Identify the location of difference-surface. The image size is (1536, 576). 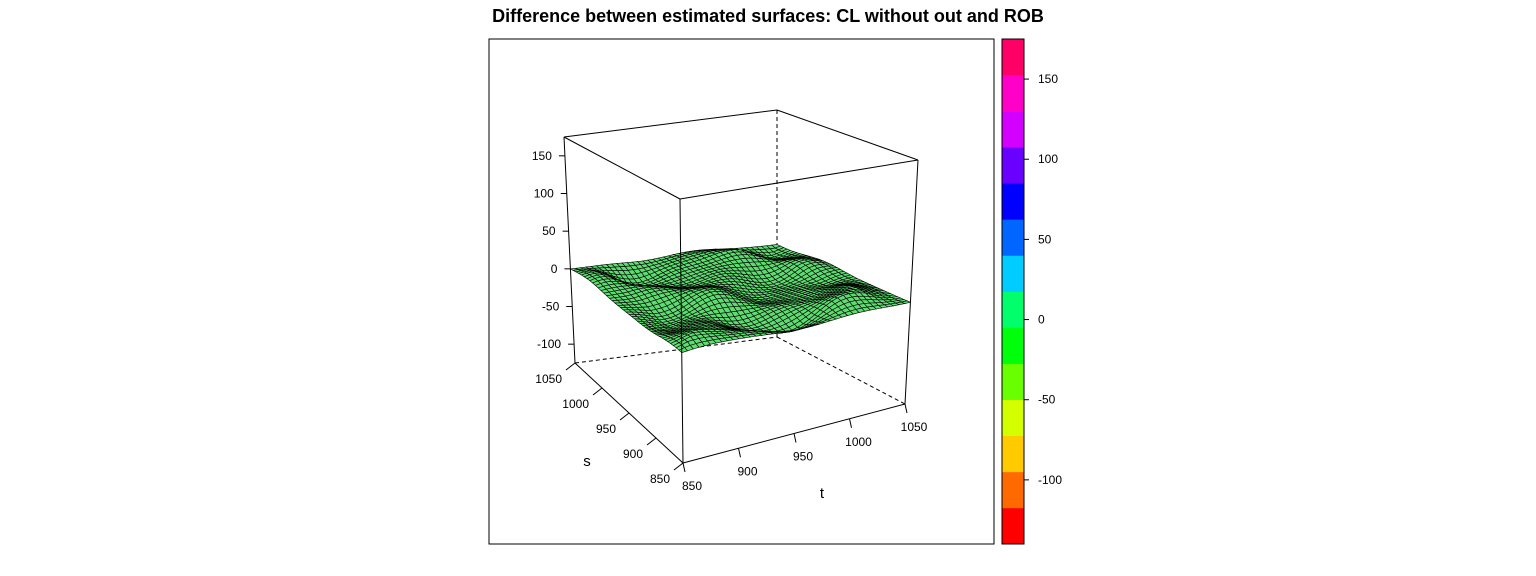
(740, 299).